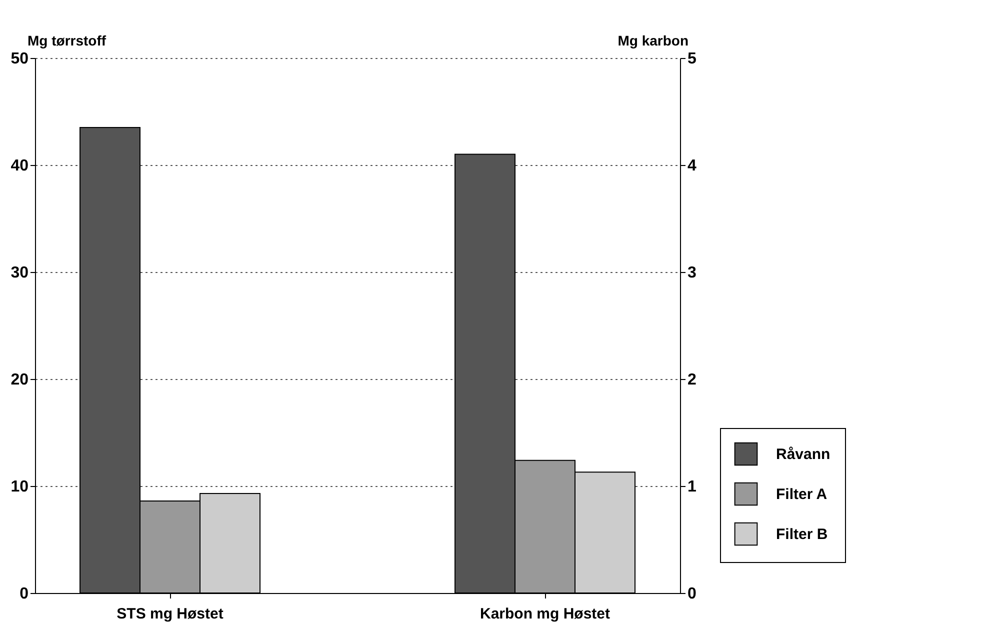  What do you see at coordinates (802, 494) in the screenshot?
I see `legend-label: Filter A` at bounding box center [802, 494].